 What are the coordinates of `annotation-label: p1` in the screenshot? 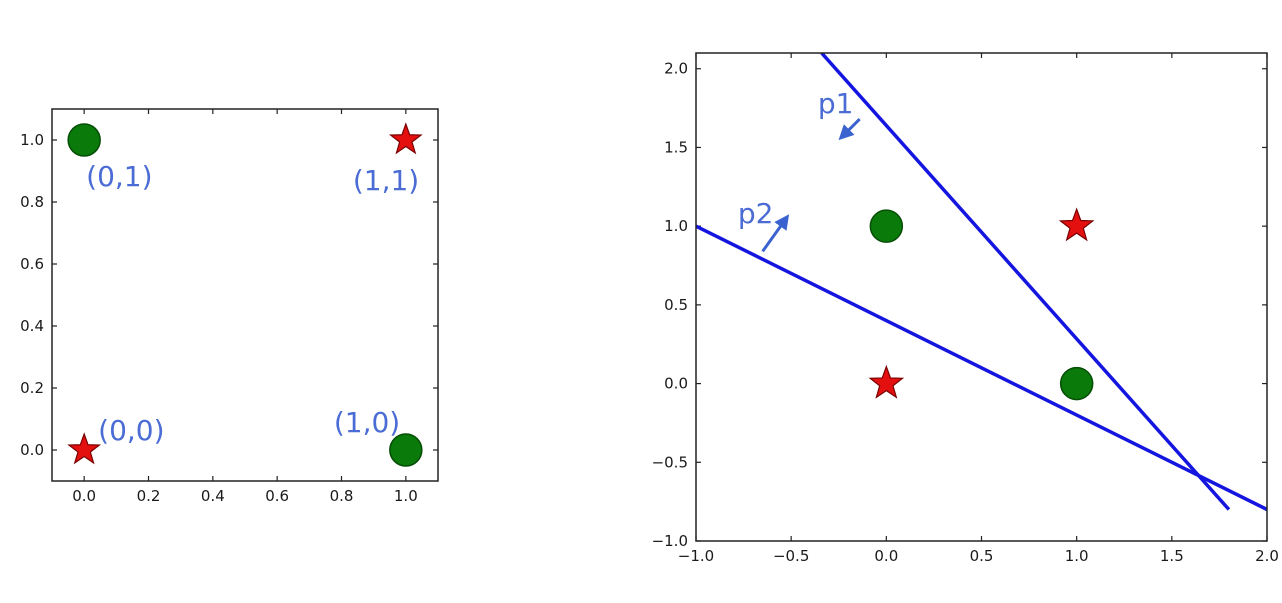 It's located at (836, 103).